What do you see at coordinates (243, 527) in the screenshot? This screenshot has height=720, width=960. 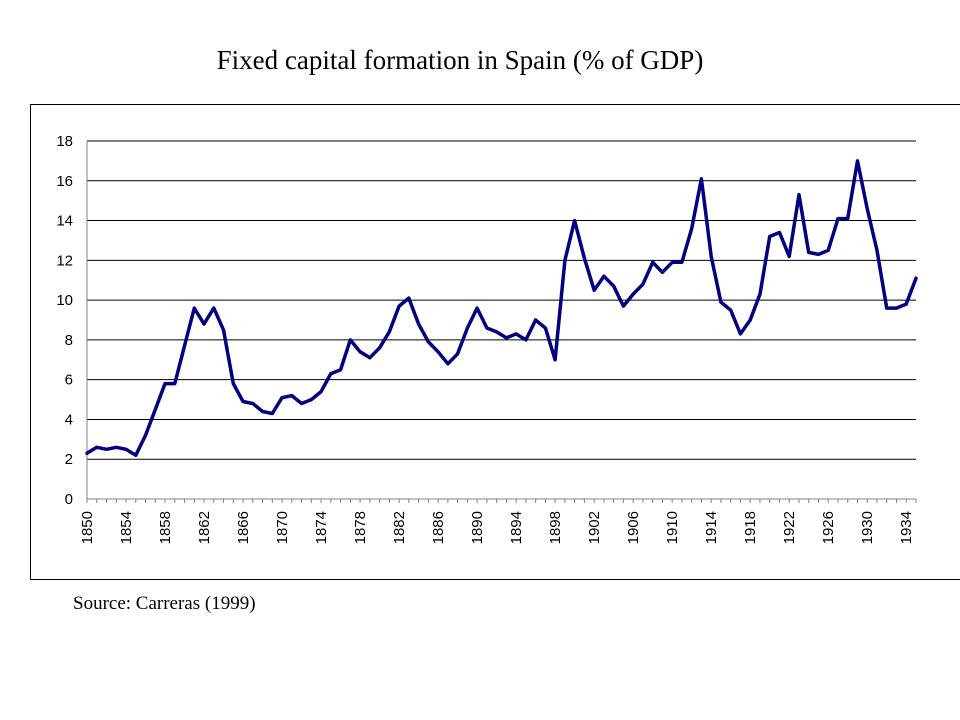 I see `x-tick-label: 1866` at bounding box center [243, 527].